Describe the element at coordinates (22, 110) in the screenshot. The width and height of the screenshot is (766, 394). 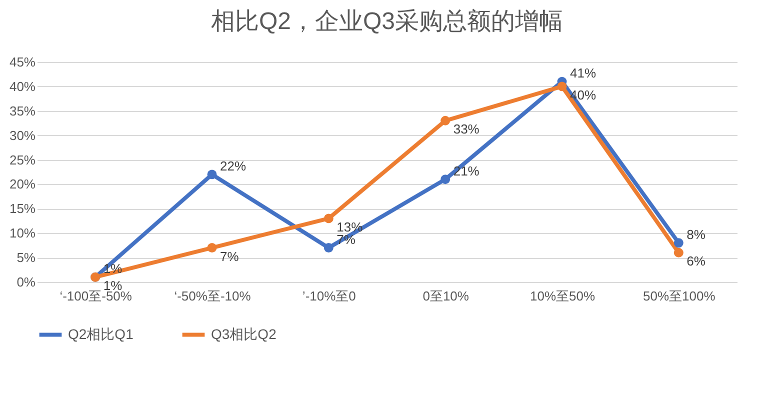
I see `y-tick-label: 35%` at that location.